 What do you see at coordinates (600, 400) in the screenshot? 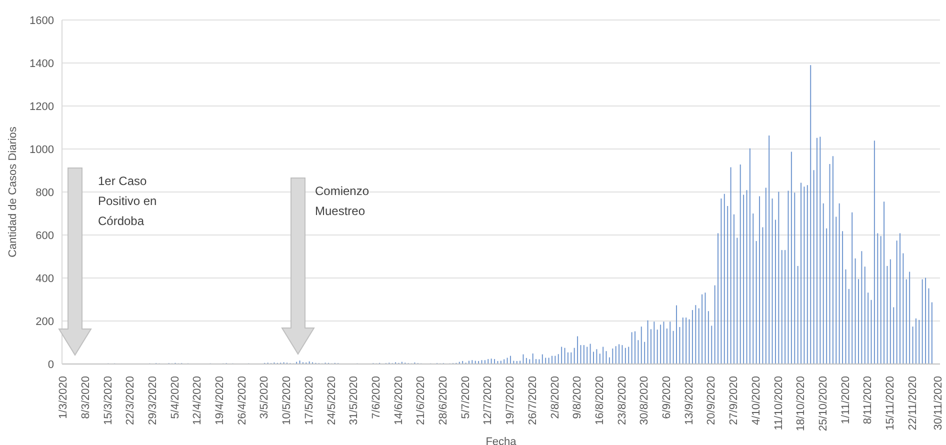
I see `x-tick-label: 16/8/2020` at bounding box center [600, 400].